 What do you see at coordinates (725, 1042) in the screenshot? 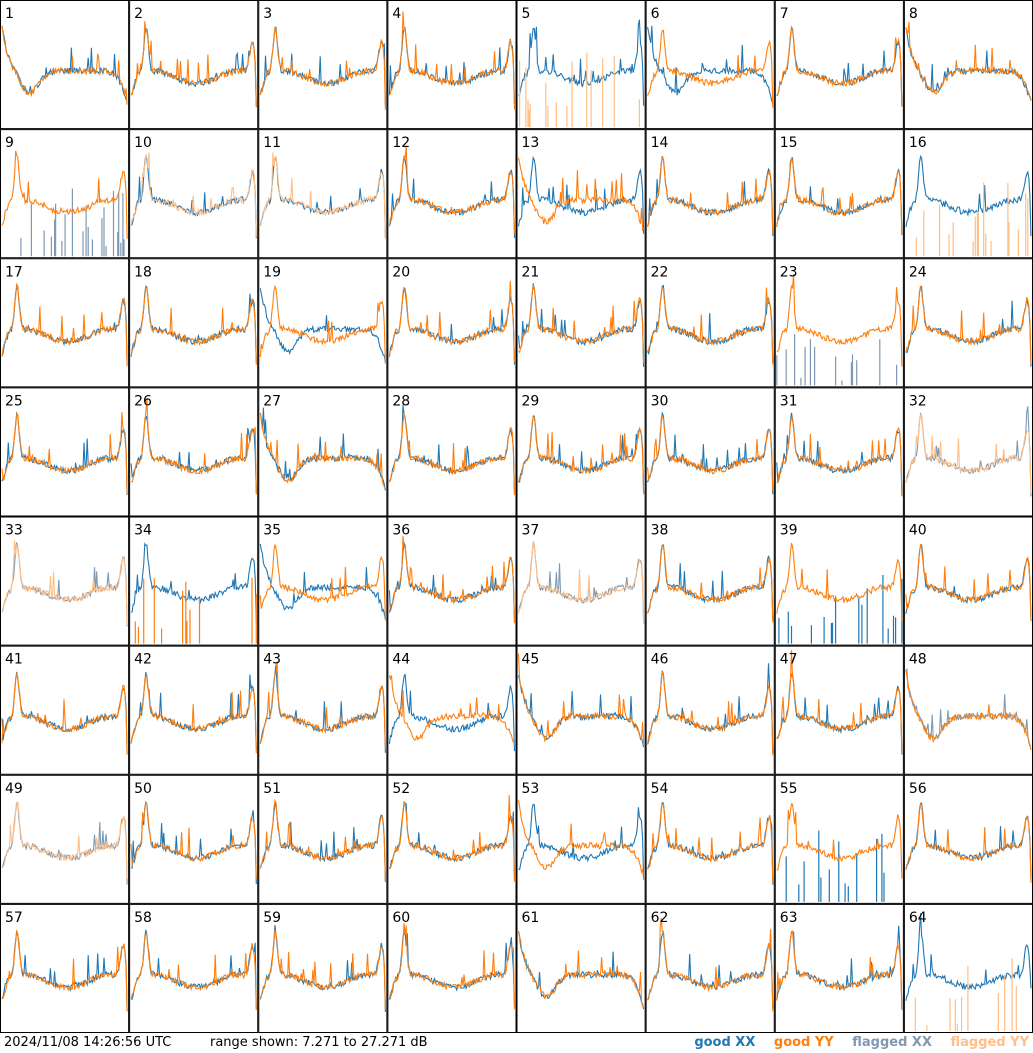
I see `legend-good-xx: good XX` at bounding box center [725, 1042].